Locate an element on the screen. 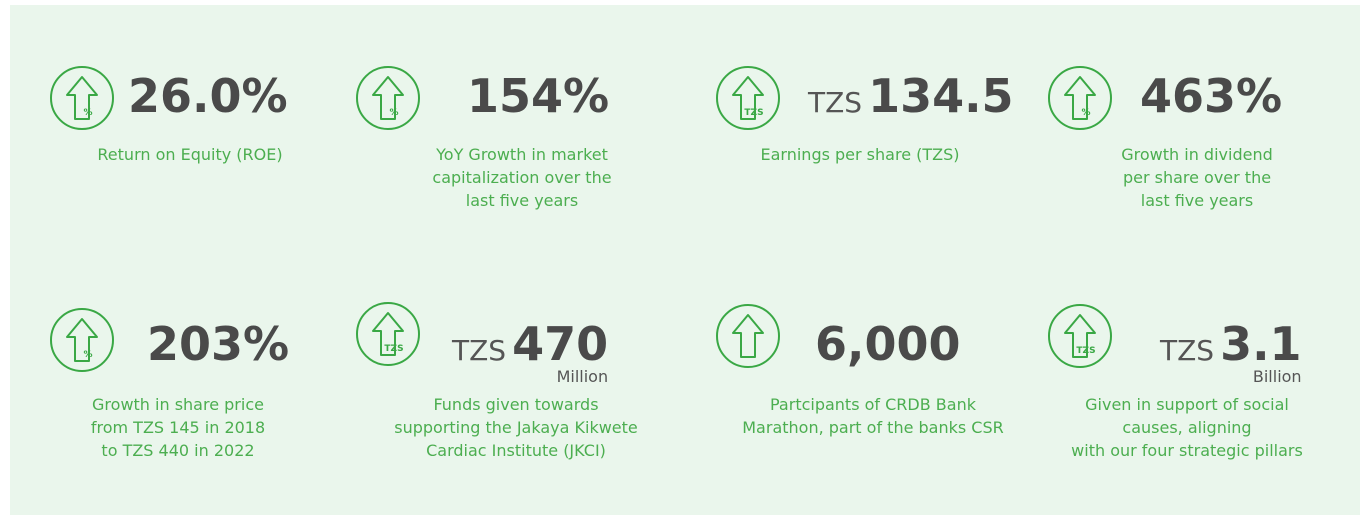  value: 6,000 is located at coordinates (888, 344).